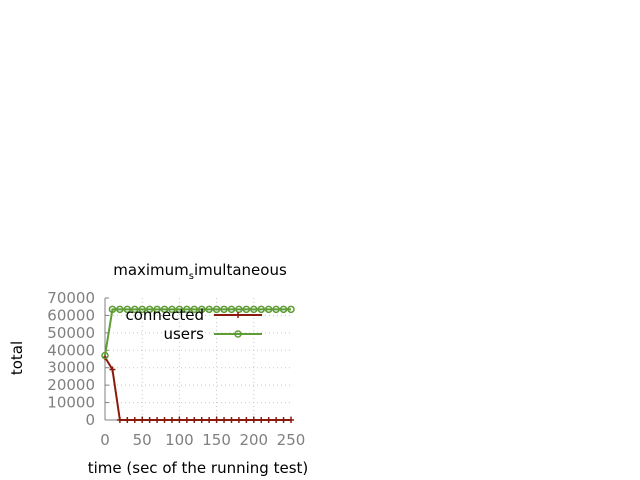  Describe the element at coordinates (71, 333) in the screenshot. I see `y-tick-label: 50000` at that location.